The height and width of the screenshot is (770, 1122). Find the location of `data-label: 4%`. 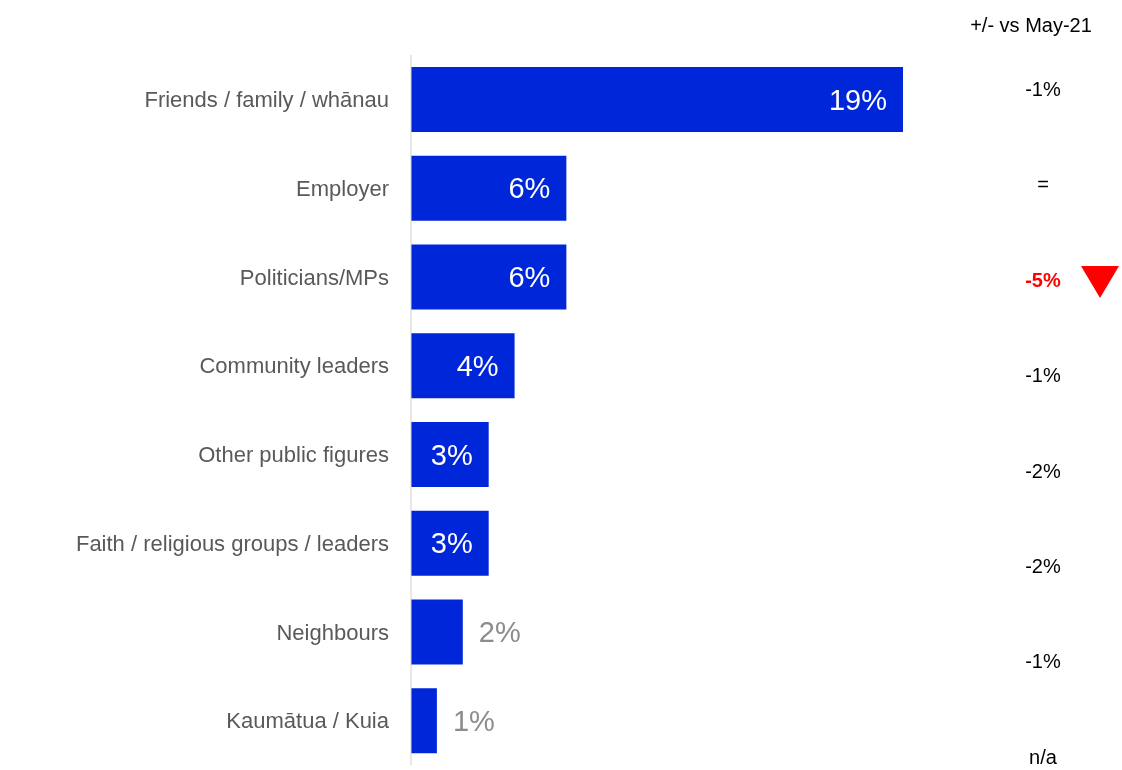

data-label: 4% is located at coordinates (477, 365).